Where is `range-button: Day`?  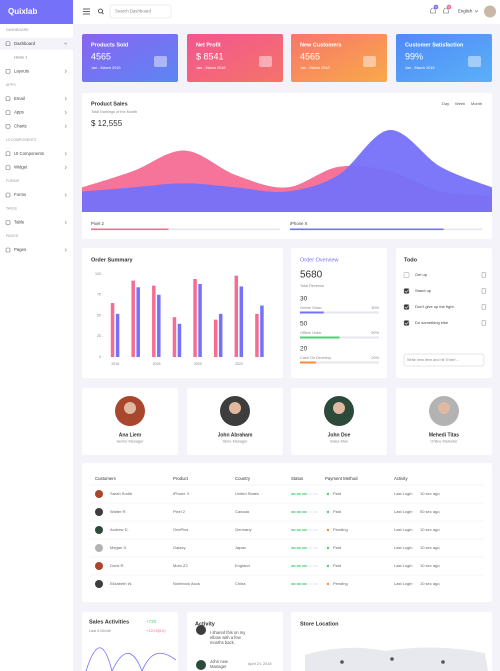
range-button: Day is located at coordinates (445, 103).